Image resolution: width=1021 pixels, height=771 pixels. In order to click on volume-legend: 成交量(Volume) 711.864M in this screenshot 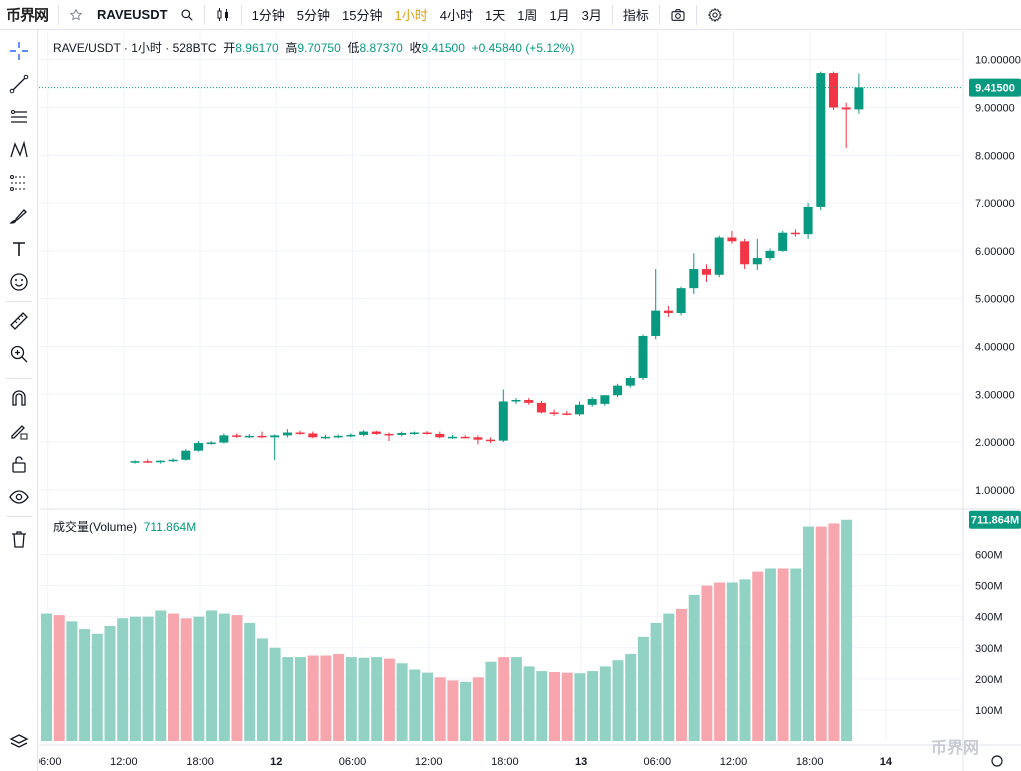, I will do `click(124, 526)`.